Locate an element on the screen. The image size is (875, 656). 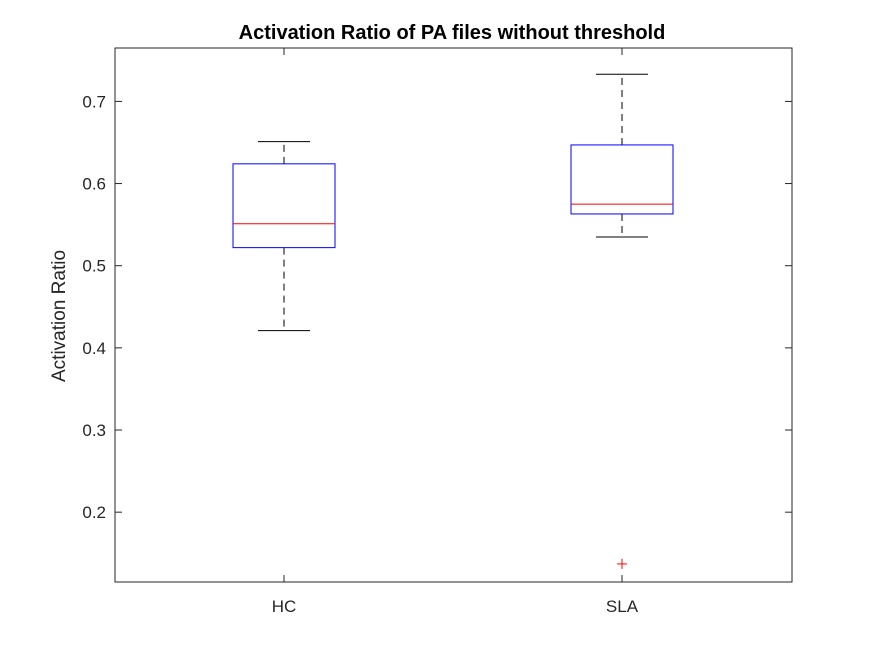
x-tick-label-hc: HC is located at coordinates (284, 606).